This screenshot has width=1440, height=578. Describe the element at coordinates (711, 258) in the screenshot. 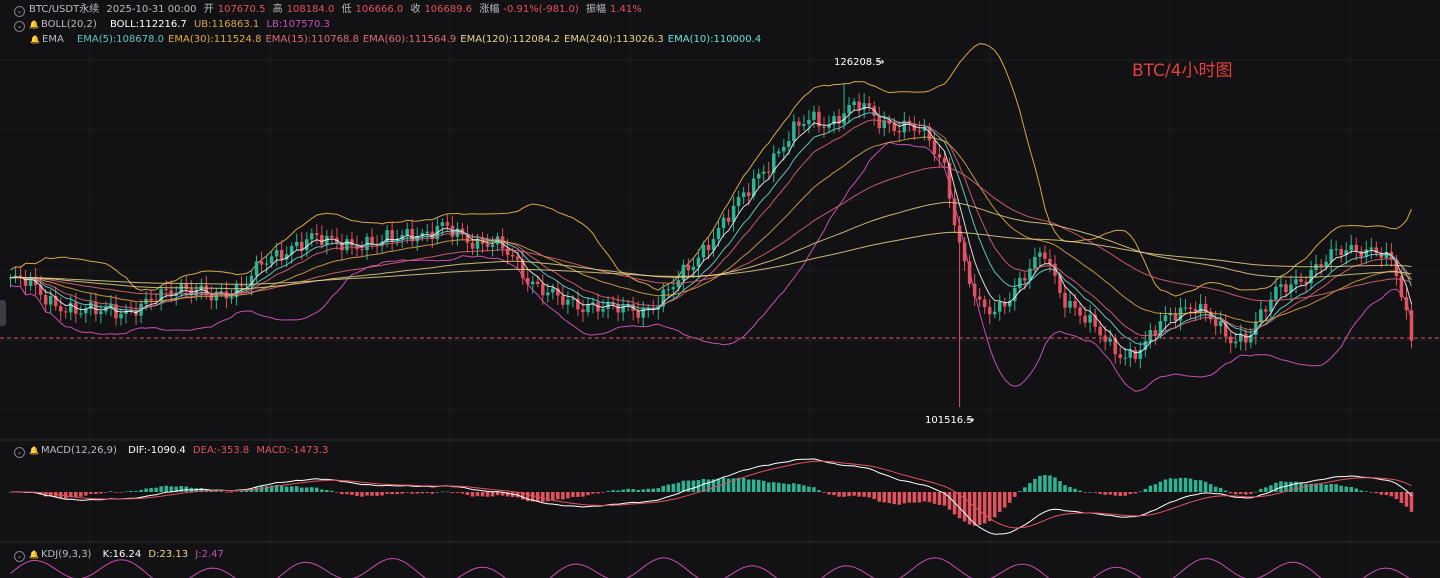

I see `ema-240-line` at that location.